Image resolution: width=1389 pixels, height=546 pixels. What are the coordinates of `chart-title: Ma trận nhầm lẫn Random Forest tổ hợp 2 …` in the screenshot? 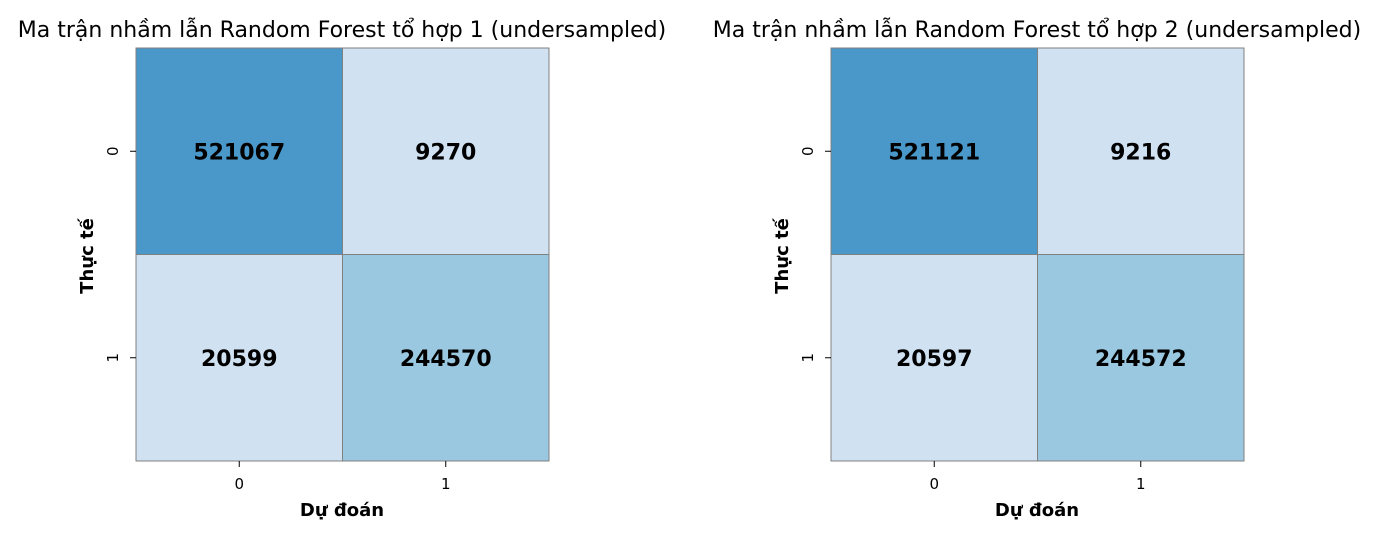 It's located at (1037, 30).